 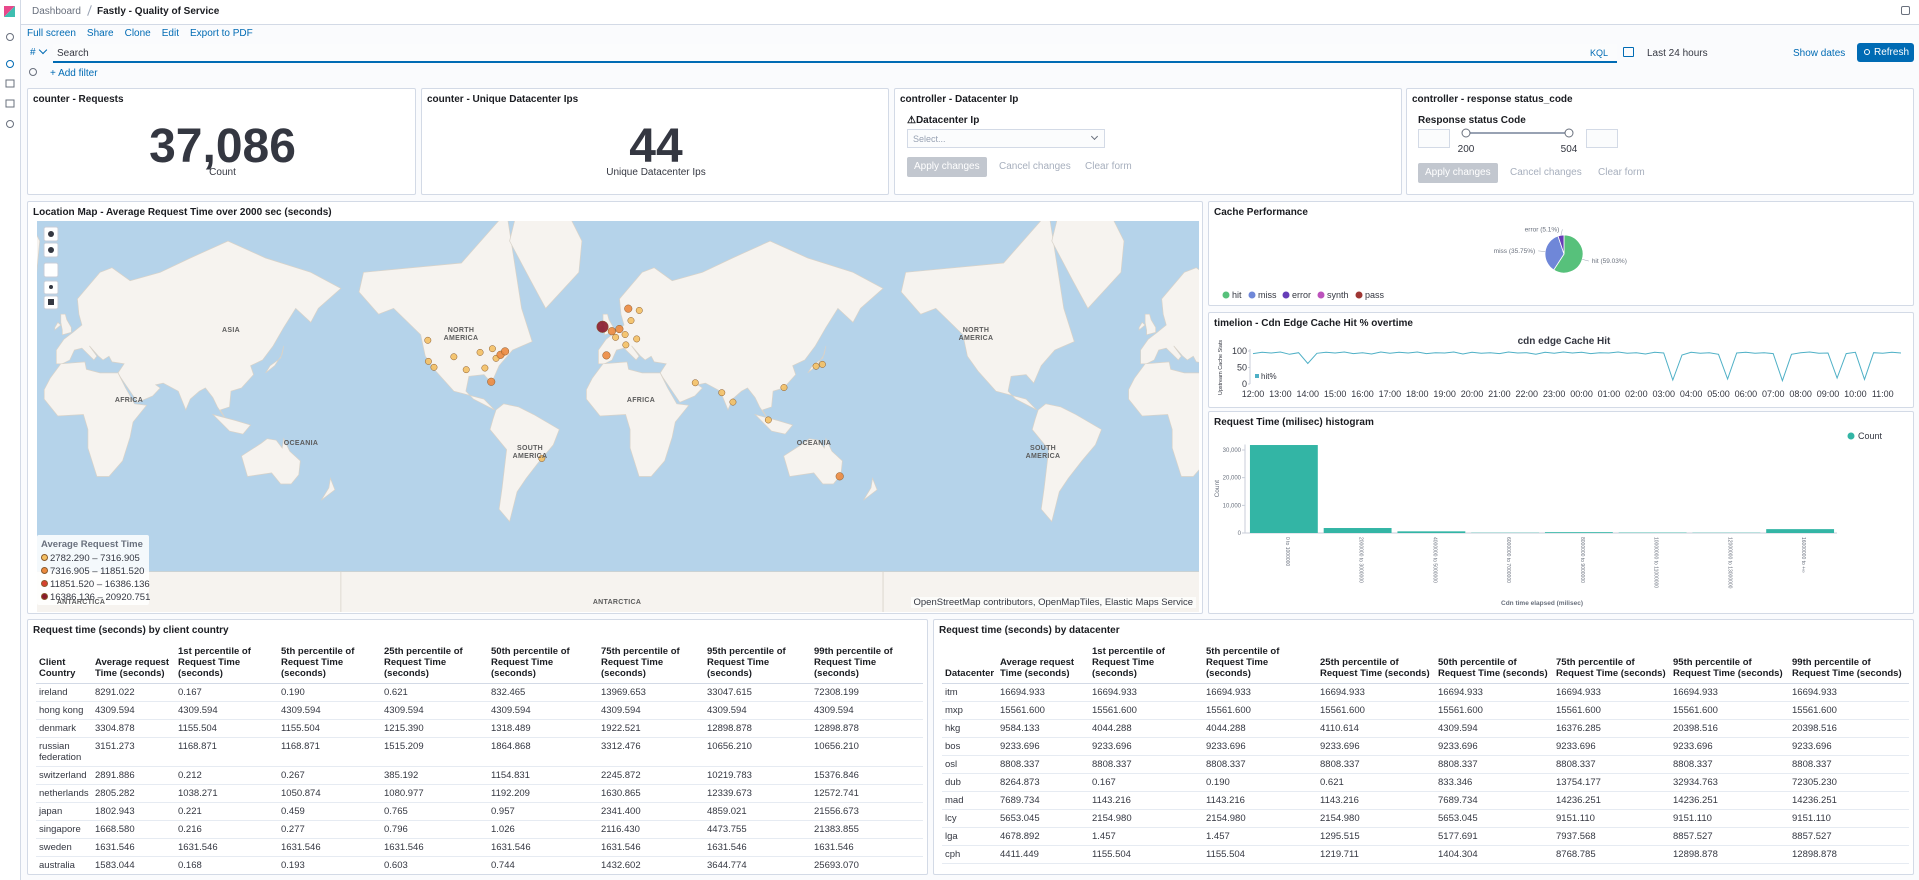 What do you see at coordinates (170, 33) in the screenshot?
I see `menu-link: Edit` at bounding box center [170, 33].